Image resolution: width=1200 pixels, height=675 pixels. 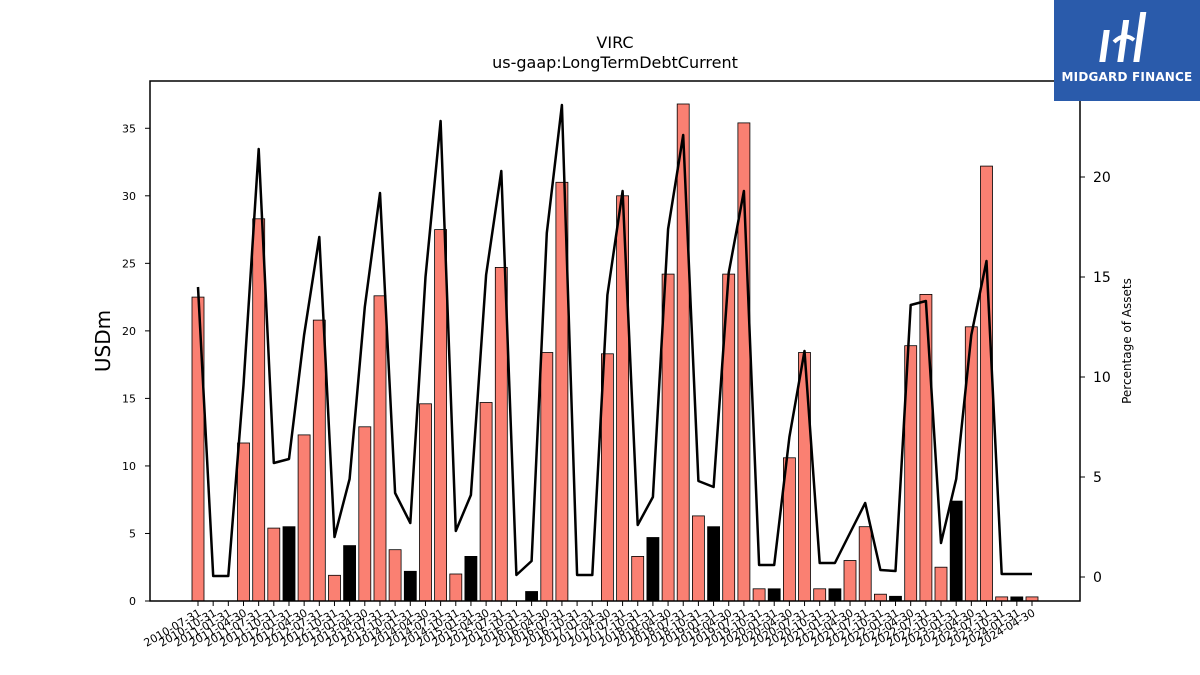 I want to click on y2-tick-label: 15, so click(x=1102, y=278).